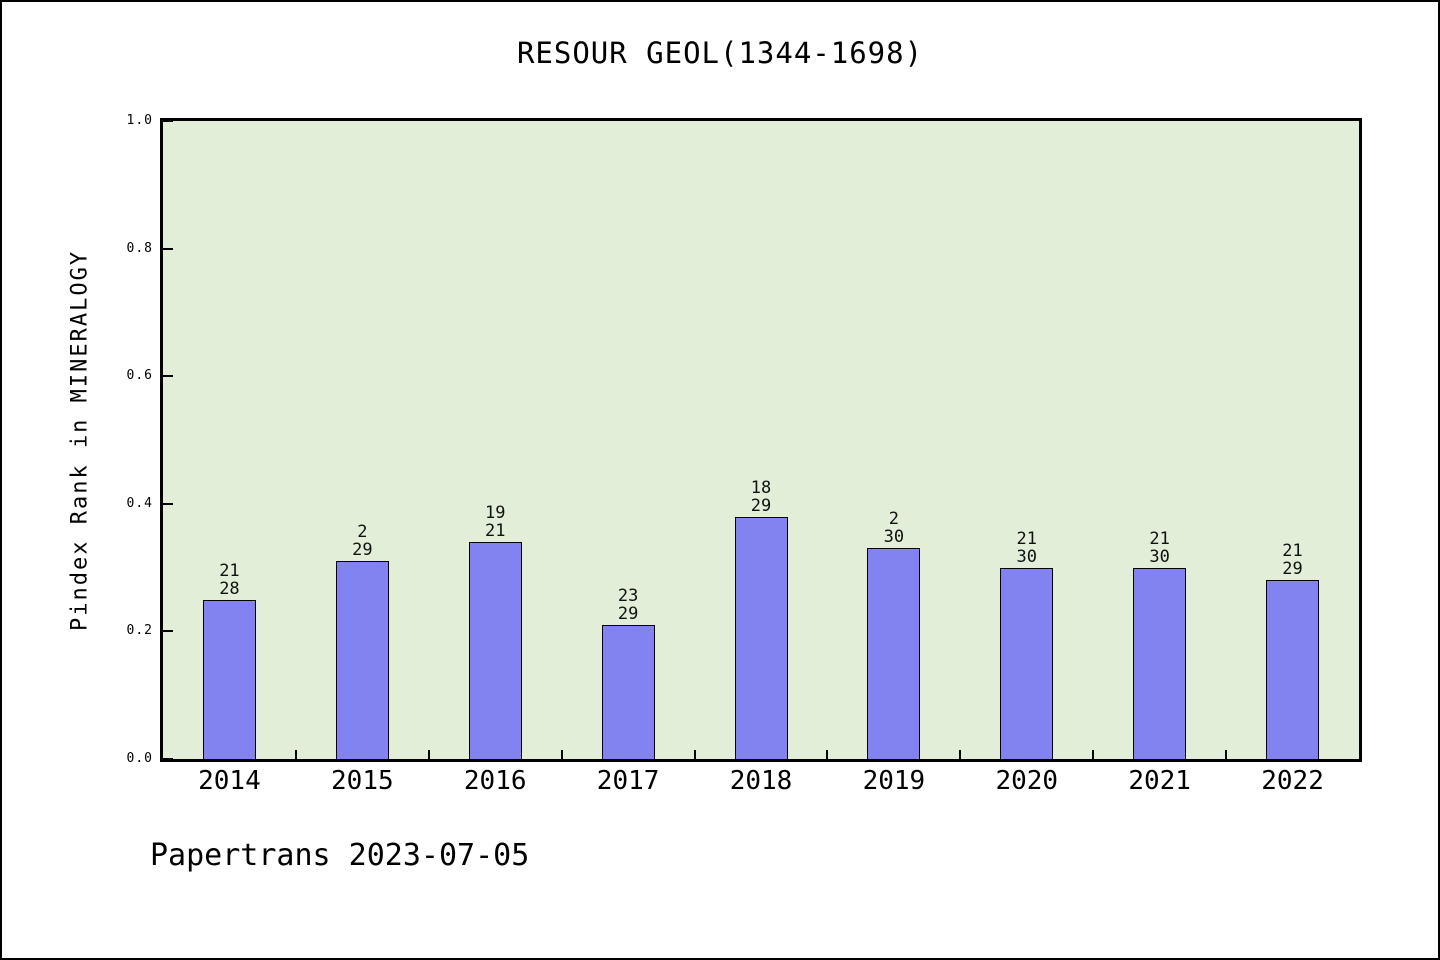  I want to click on bar-value-label-2017: 23 29, so click(628, 605).